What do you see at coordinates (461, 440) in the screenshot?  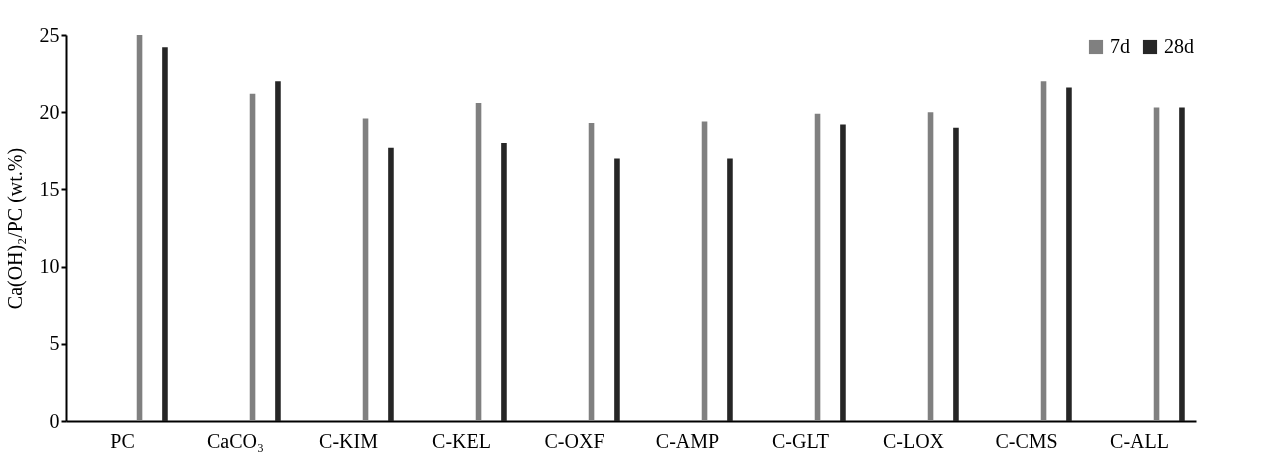 I see `x-tick-label: C-KEL` at bounding box center [461, 440].